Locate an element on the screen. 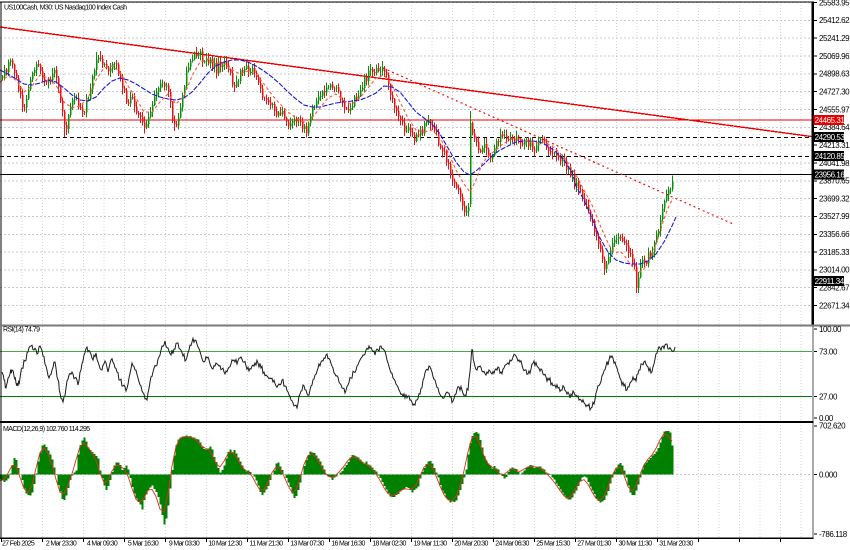 This screenshot has height=550, width=850. svg-text: 24213.31 is located at coordinates (834, 145).